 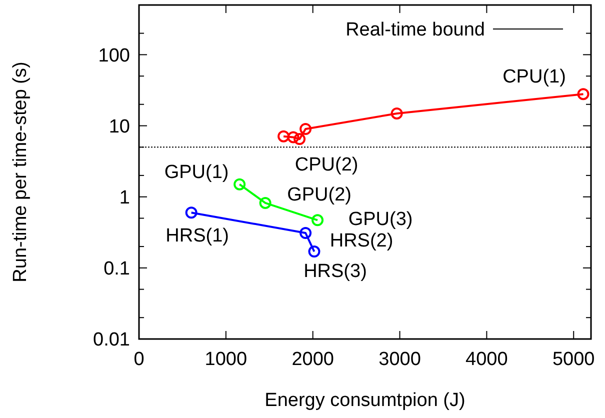 What do you see at coordinates (139, 359) in the screenshot?
I see `x-tick-label: 0` at bounding box center [139, 359].